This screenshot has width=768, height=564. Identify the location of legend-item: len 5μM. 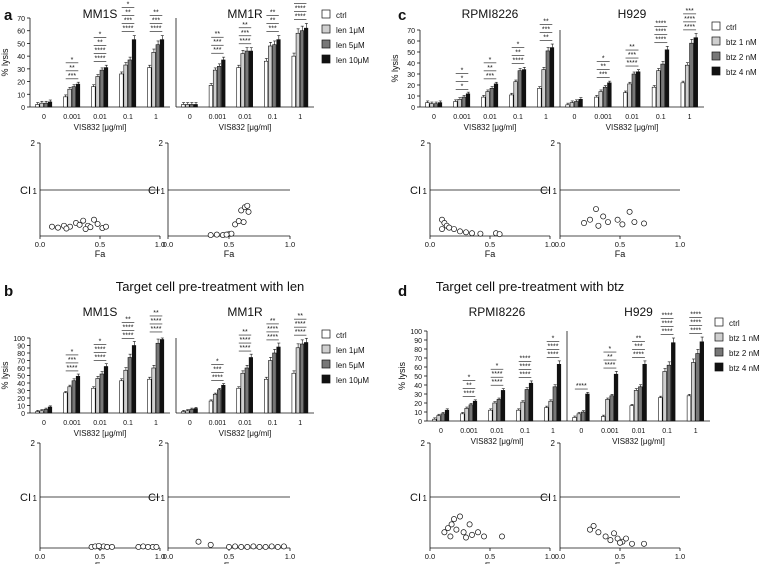
(350, 45).